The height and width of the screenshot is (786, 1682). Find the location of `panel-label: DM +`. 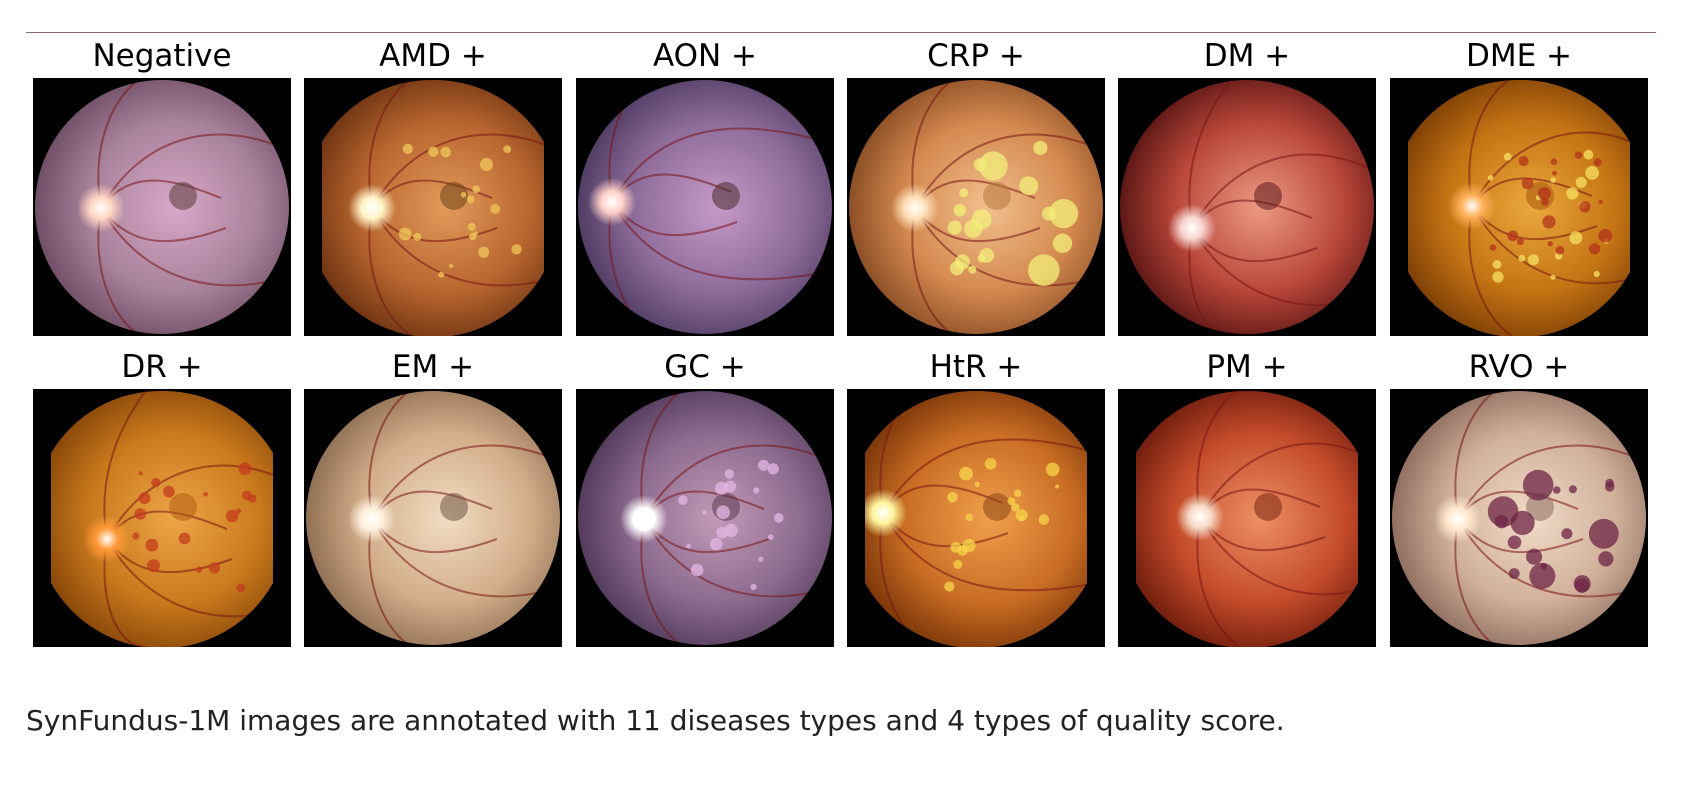

panel-label: DM + is located at coordinates (1247, 56).